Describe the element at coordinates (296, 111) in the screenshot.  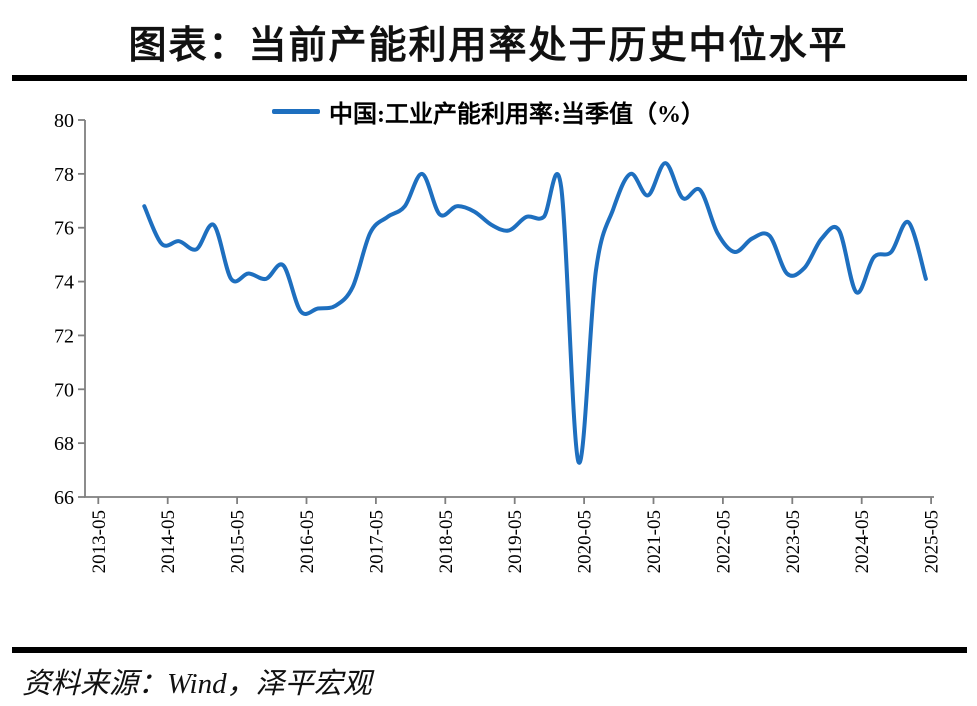
I see `legend-line-swatch` at that location.